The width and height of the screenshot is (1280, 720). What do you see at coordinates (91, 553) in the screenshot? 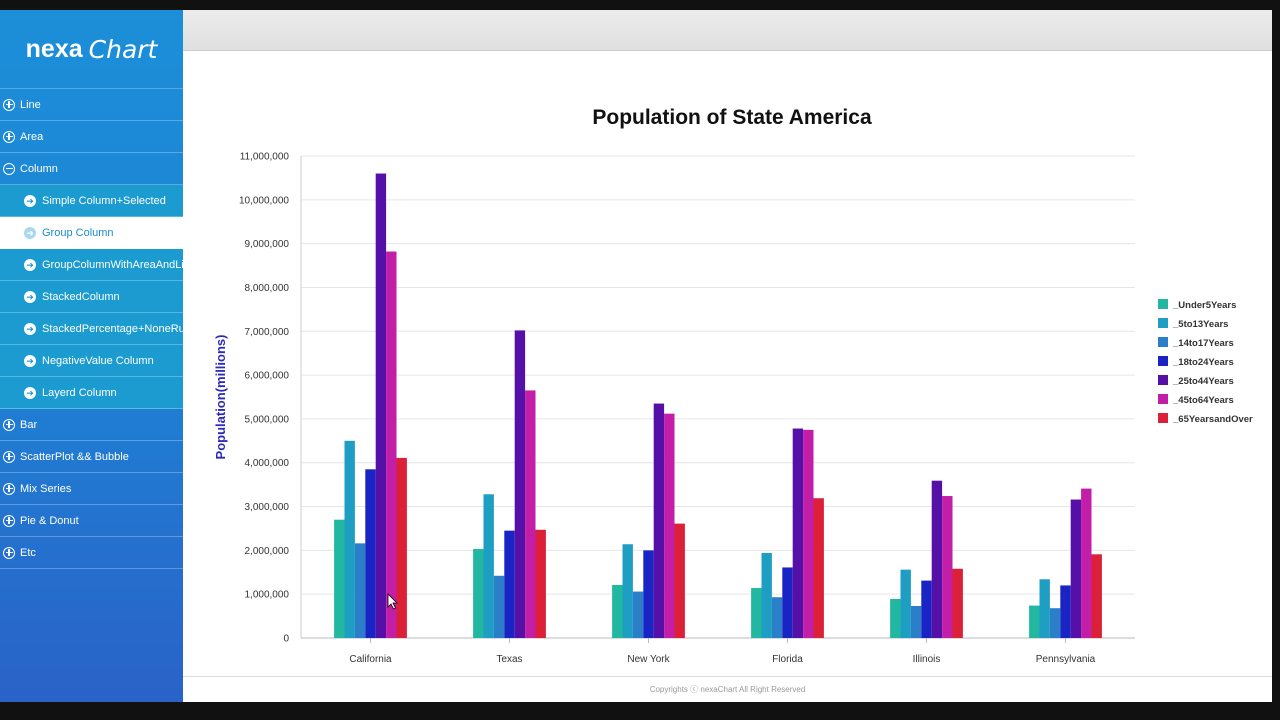
I see `sidebar-item-etc: Etc` at bounding box center [91, 553].